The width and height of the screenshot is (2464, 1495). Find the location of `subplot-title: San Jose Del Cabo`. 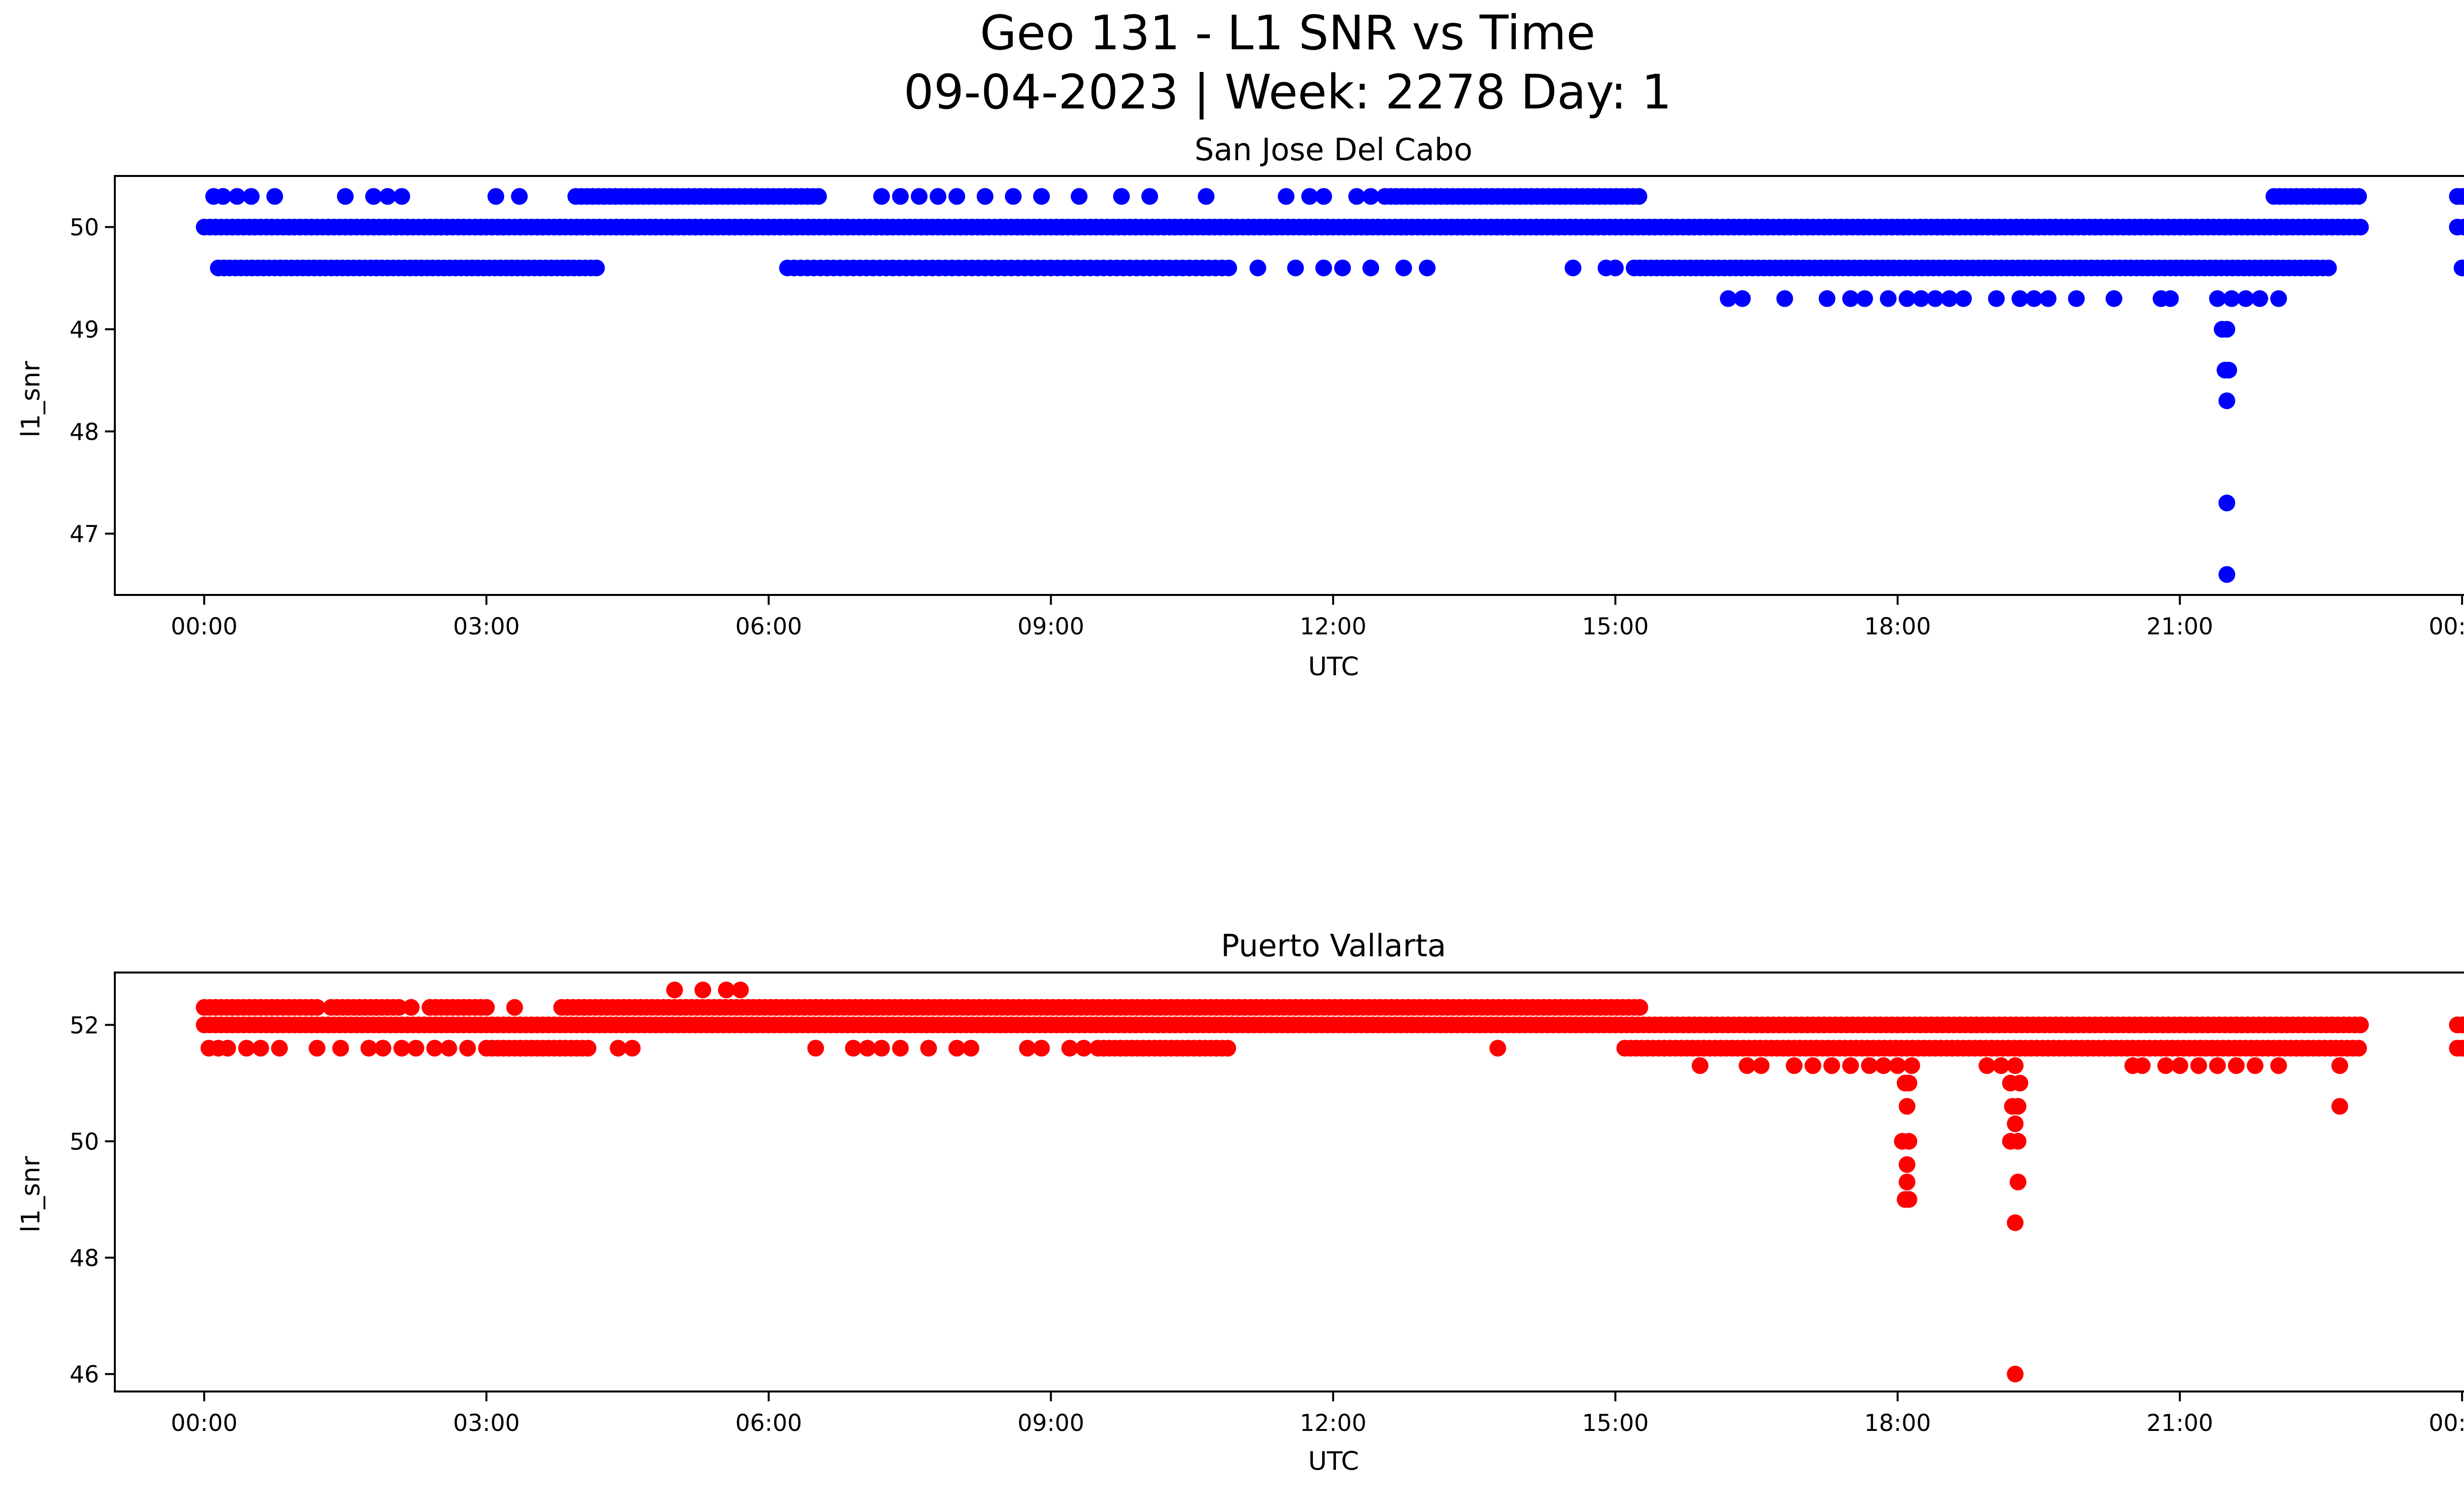

subplot-title: San Jose Del Cabo is located at coordinates (1333, 150).